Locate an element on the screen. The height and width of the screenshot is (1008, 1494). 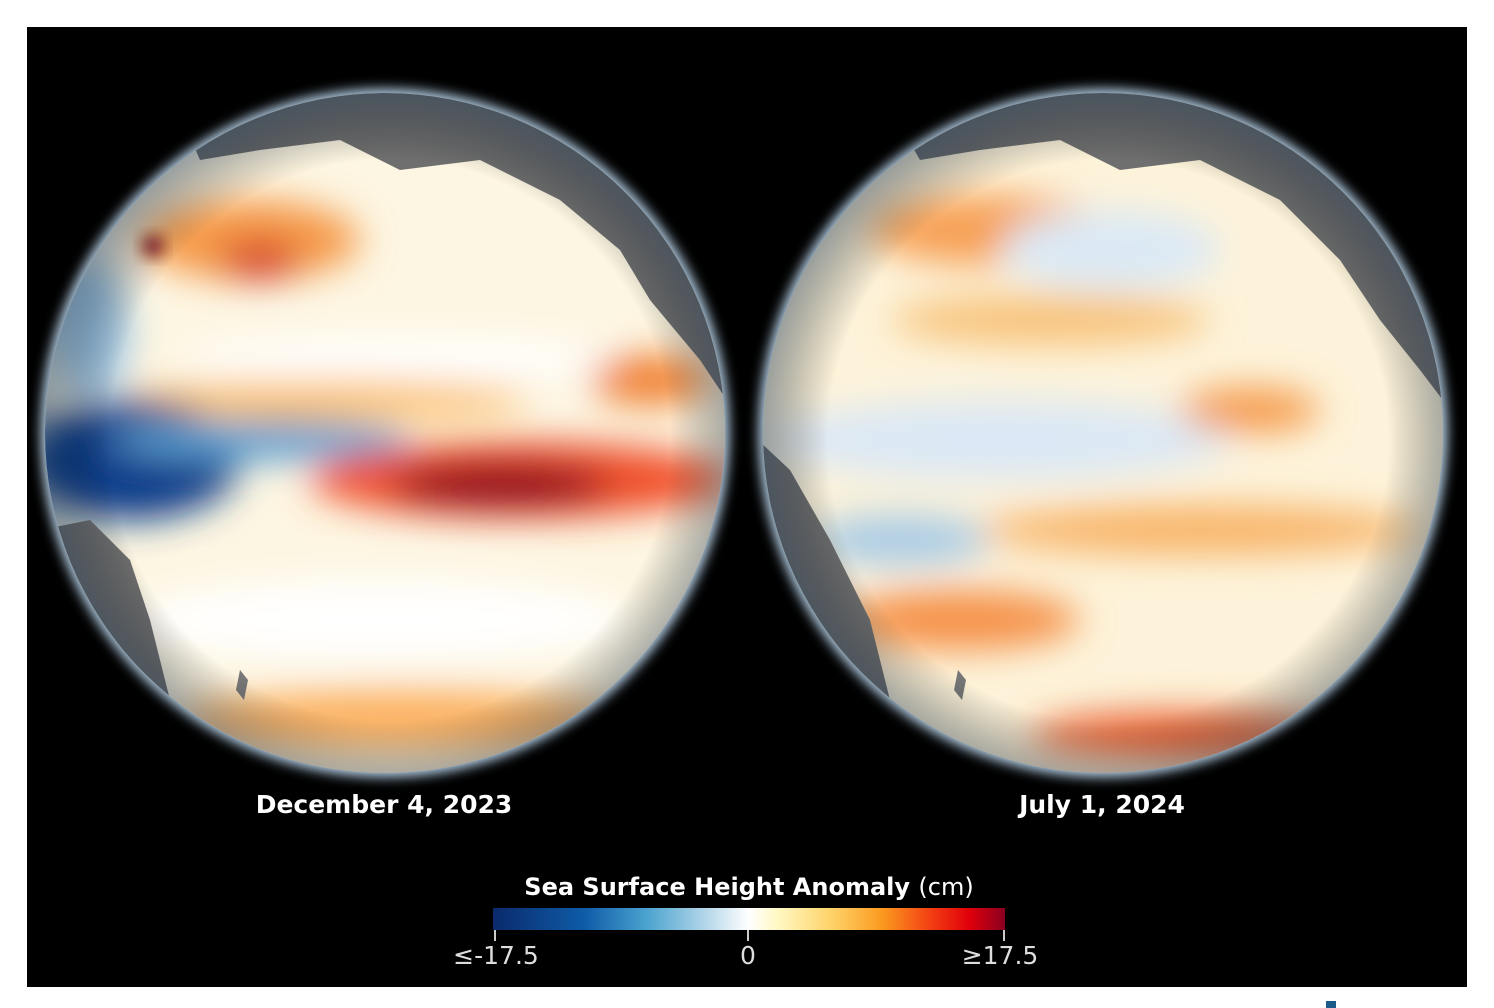
corner-mark is located at coordinates (1331, 1004).